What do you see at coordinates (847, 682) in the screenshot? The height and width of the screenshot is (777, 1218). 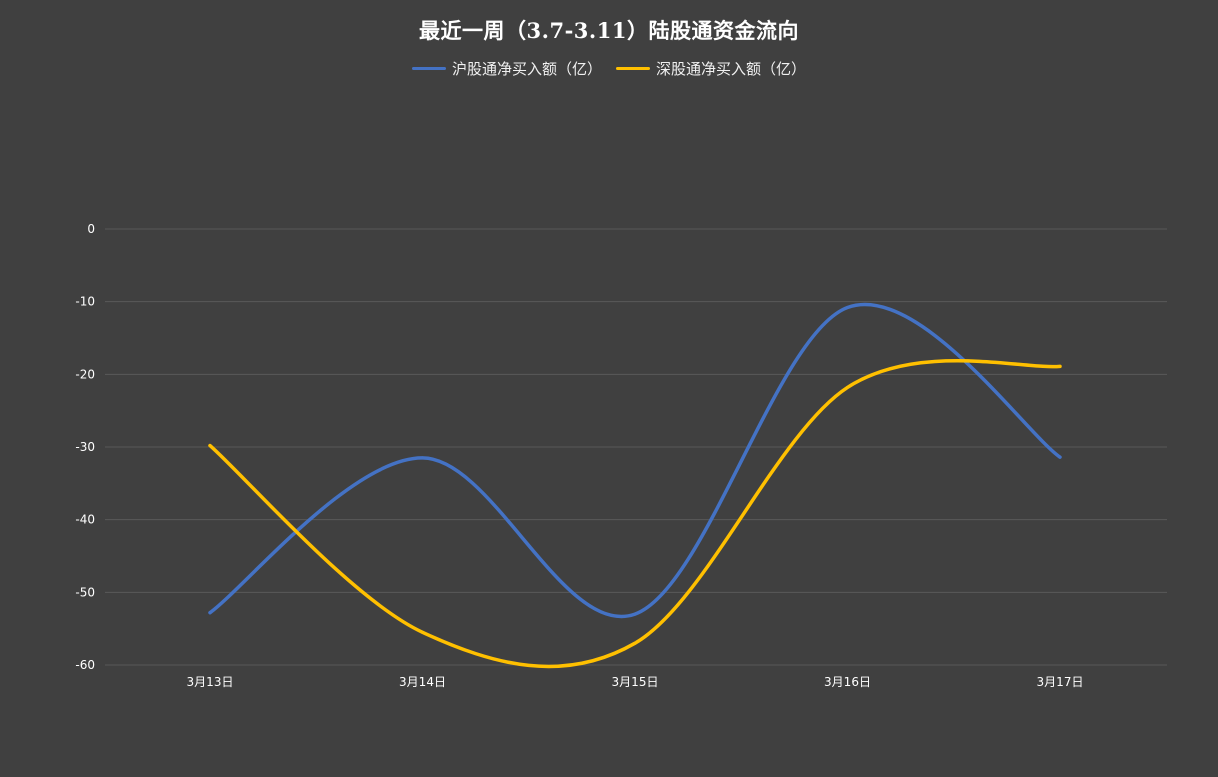 I see `x-tick-label: 3月16日` at bounding box center [847, 682].